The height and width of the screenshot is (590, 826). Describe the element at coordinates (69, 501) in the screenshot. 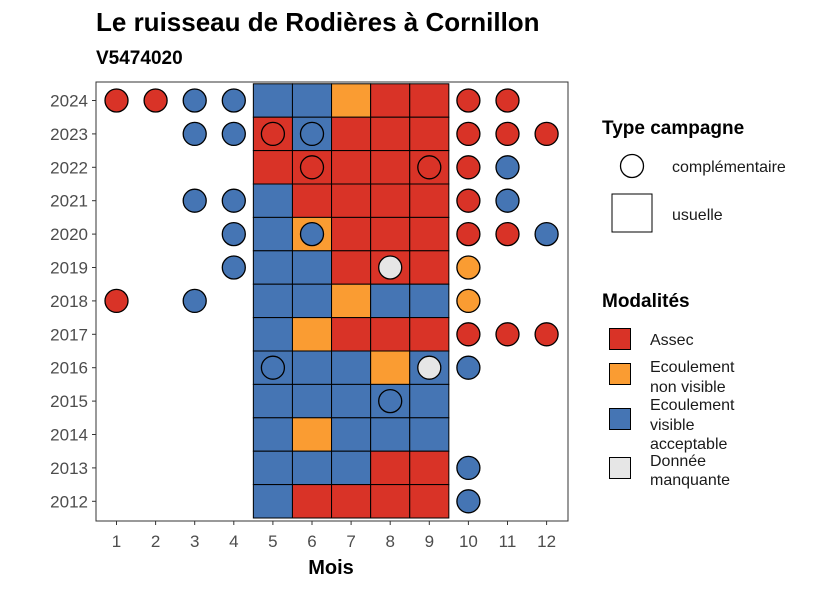

I see `y-tick-label: 2012` at that location.